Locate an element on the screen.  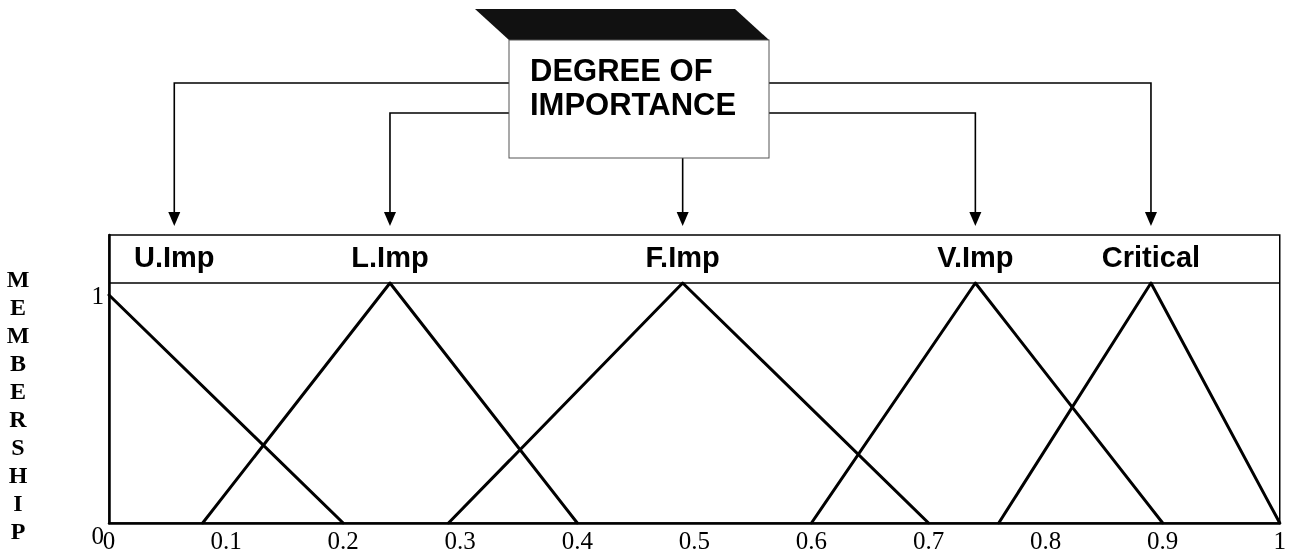
x-tick-label: 0.5 is located at coordinates (694, 540).